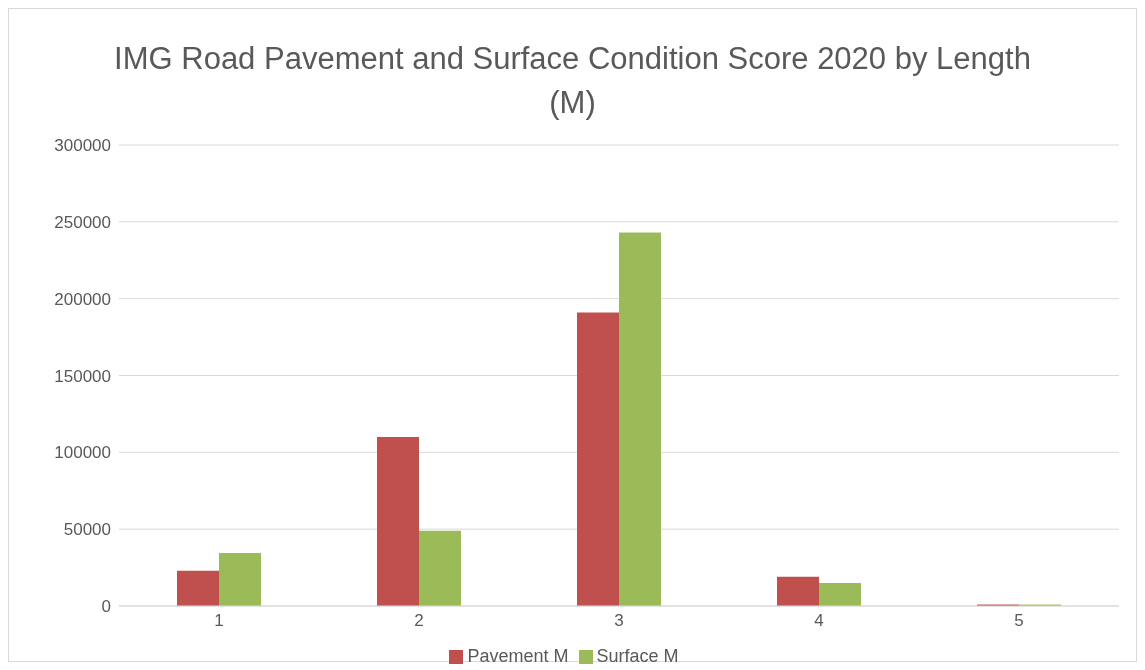 The height and width of the screenshot is (670, 1145). I want to click on legend-label: Pavement M, so click(518, 656).